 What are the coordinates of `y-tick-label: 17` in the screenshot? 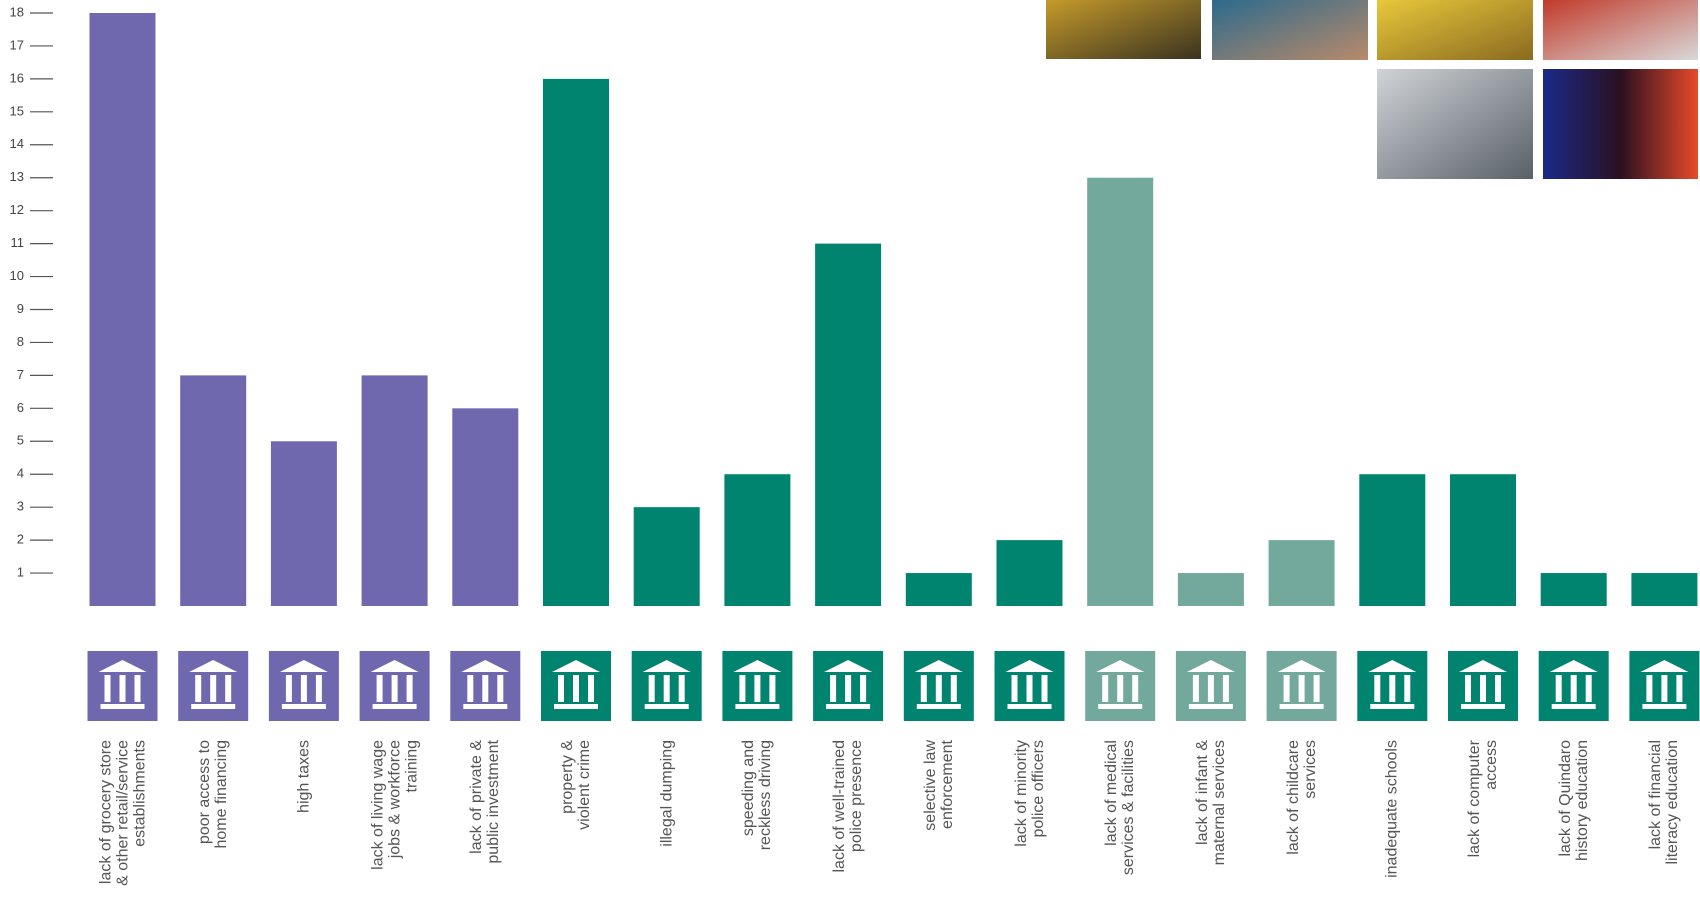 It's located at (17, 44).